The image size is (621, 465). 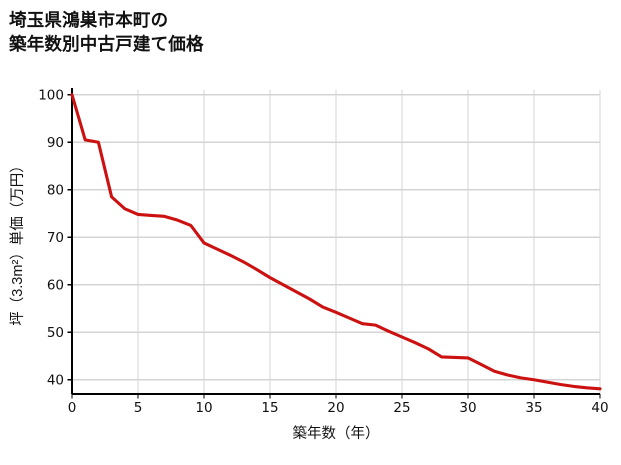 I want to click on y-tick-label: 90, so click(x=55, y=143).